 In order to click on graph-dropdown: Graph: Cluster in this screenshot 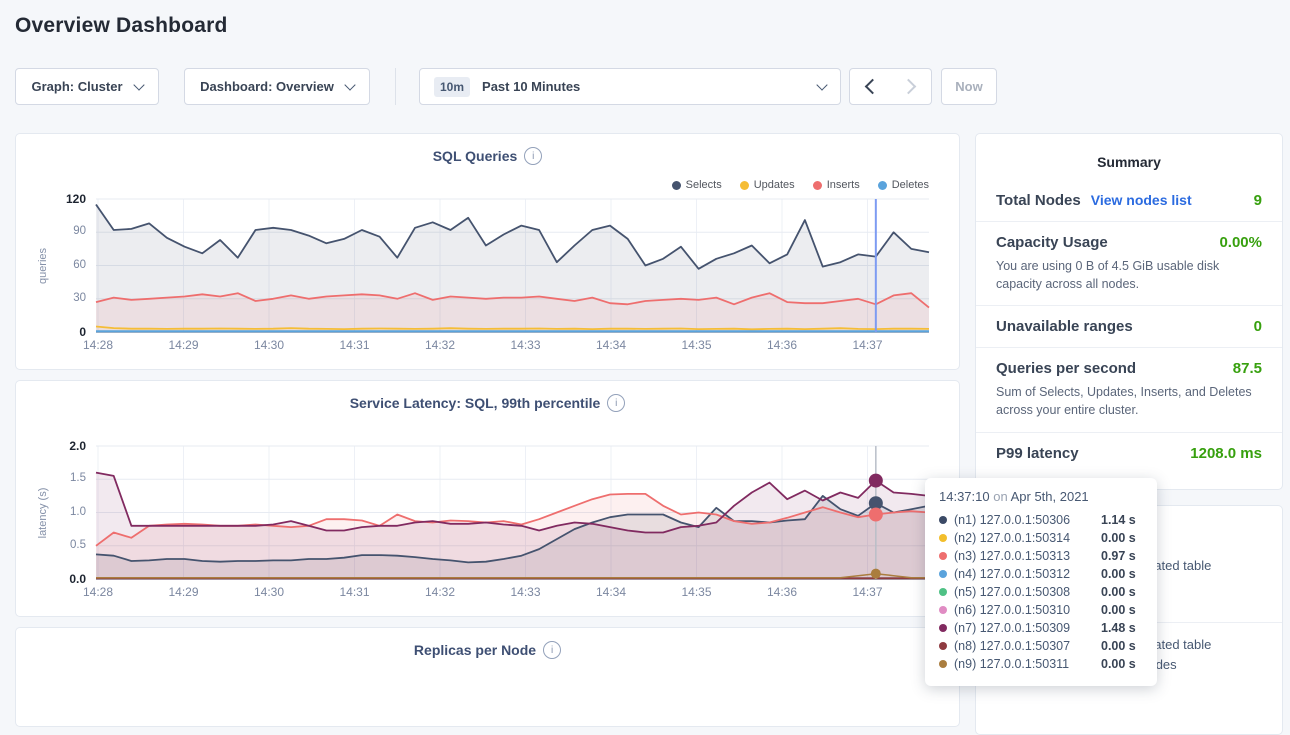, I will do `click(87, 86)`.